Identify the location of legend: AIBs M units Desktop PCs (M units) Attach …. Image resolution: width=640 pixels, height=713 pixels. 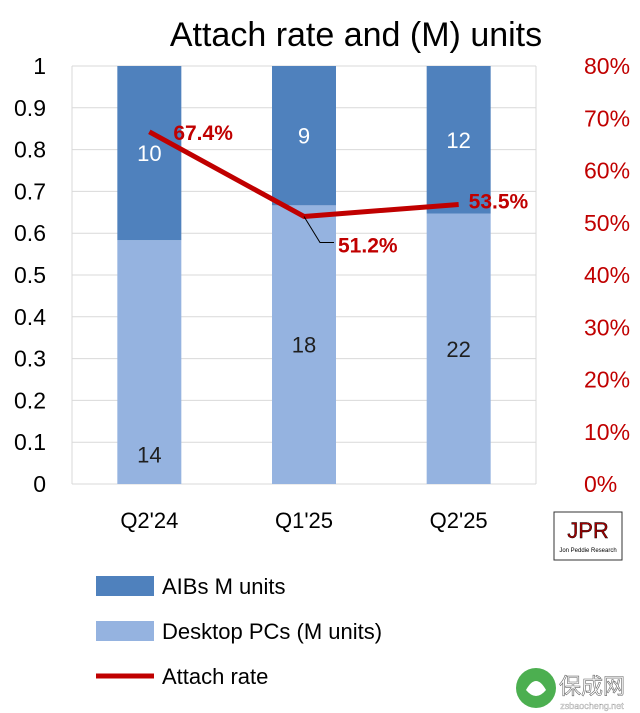
(239, 631).